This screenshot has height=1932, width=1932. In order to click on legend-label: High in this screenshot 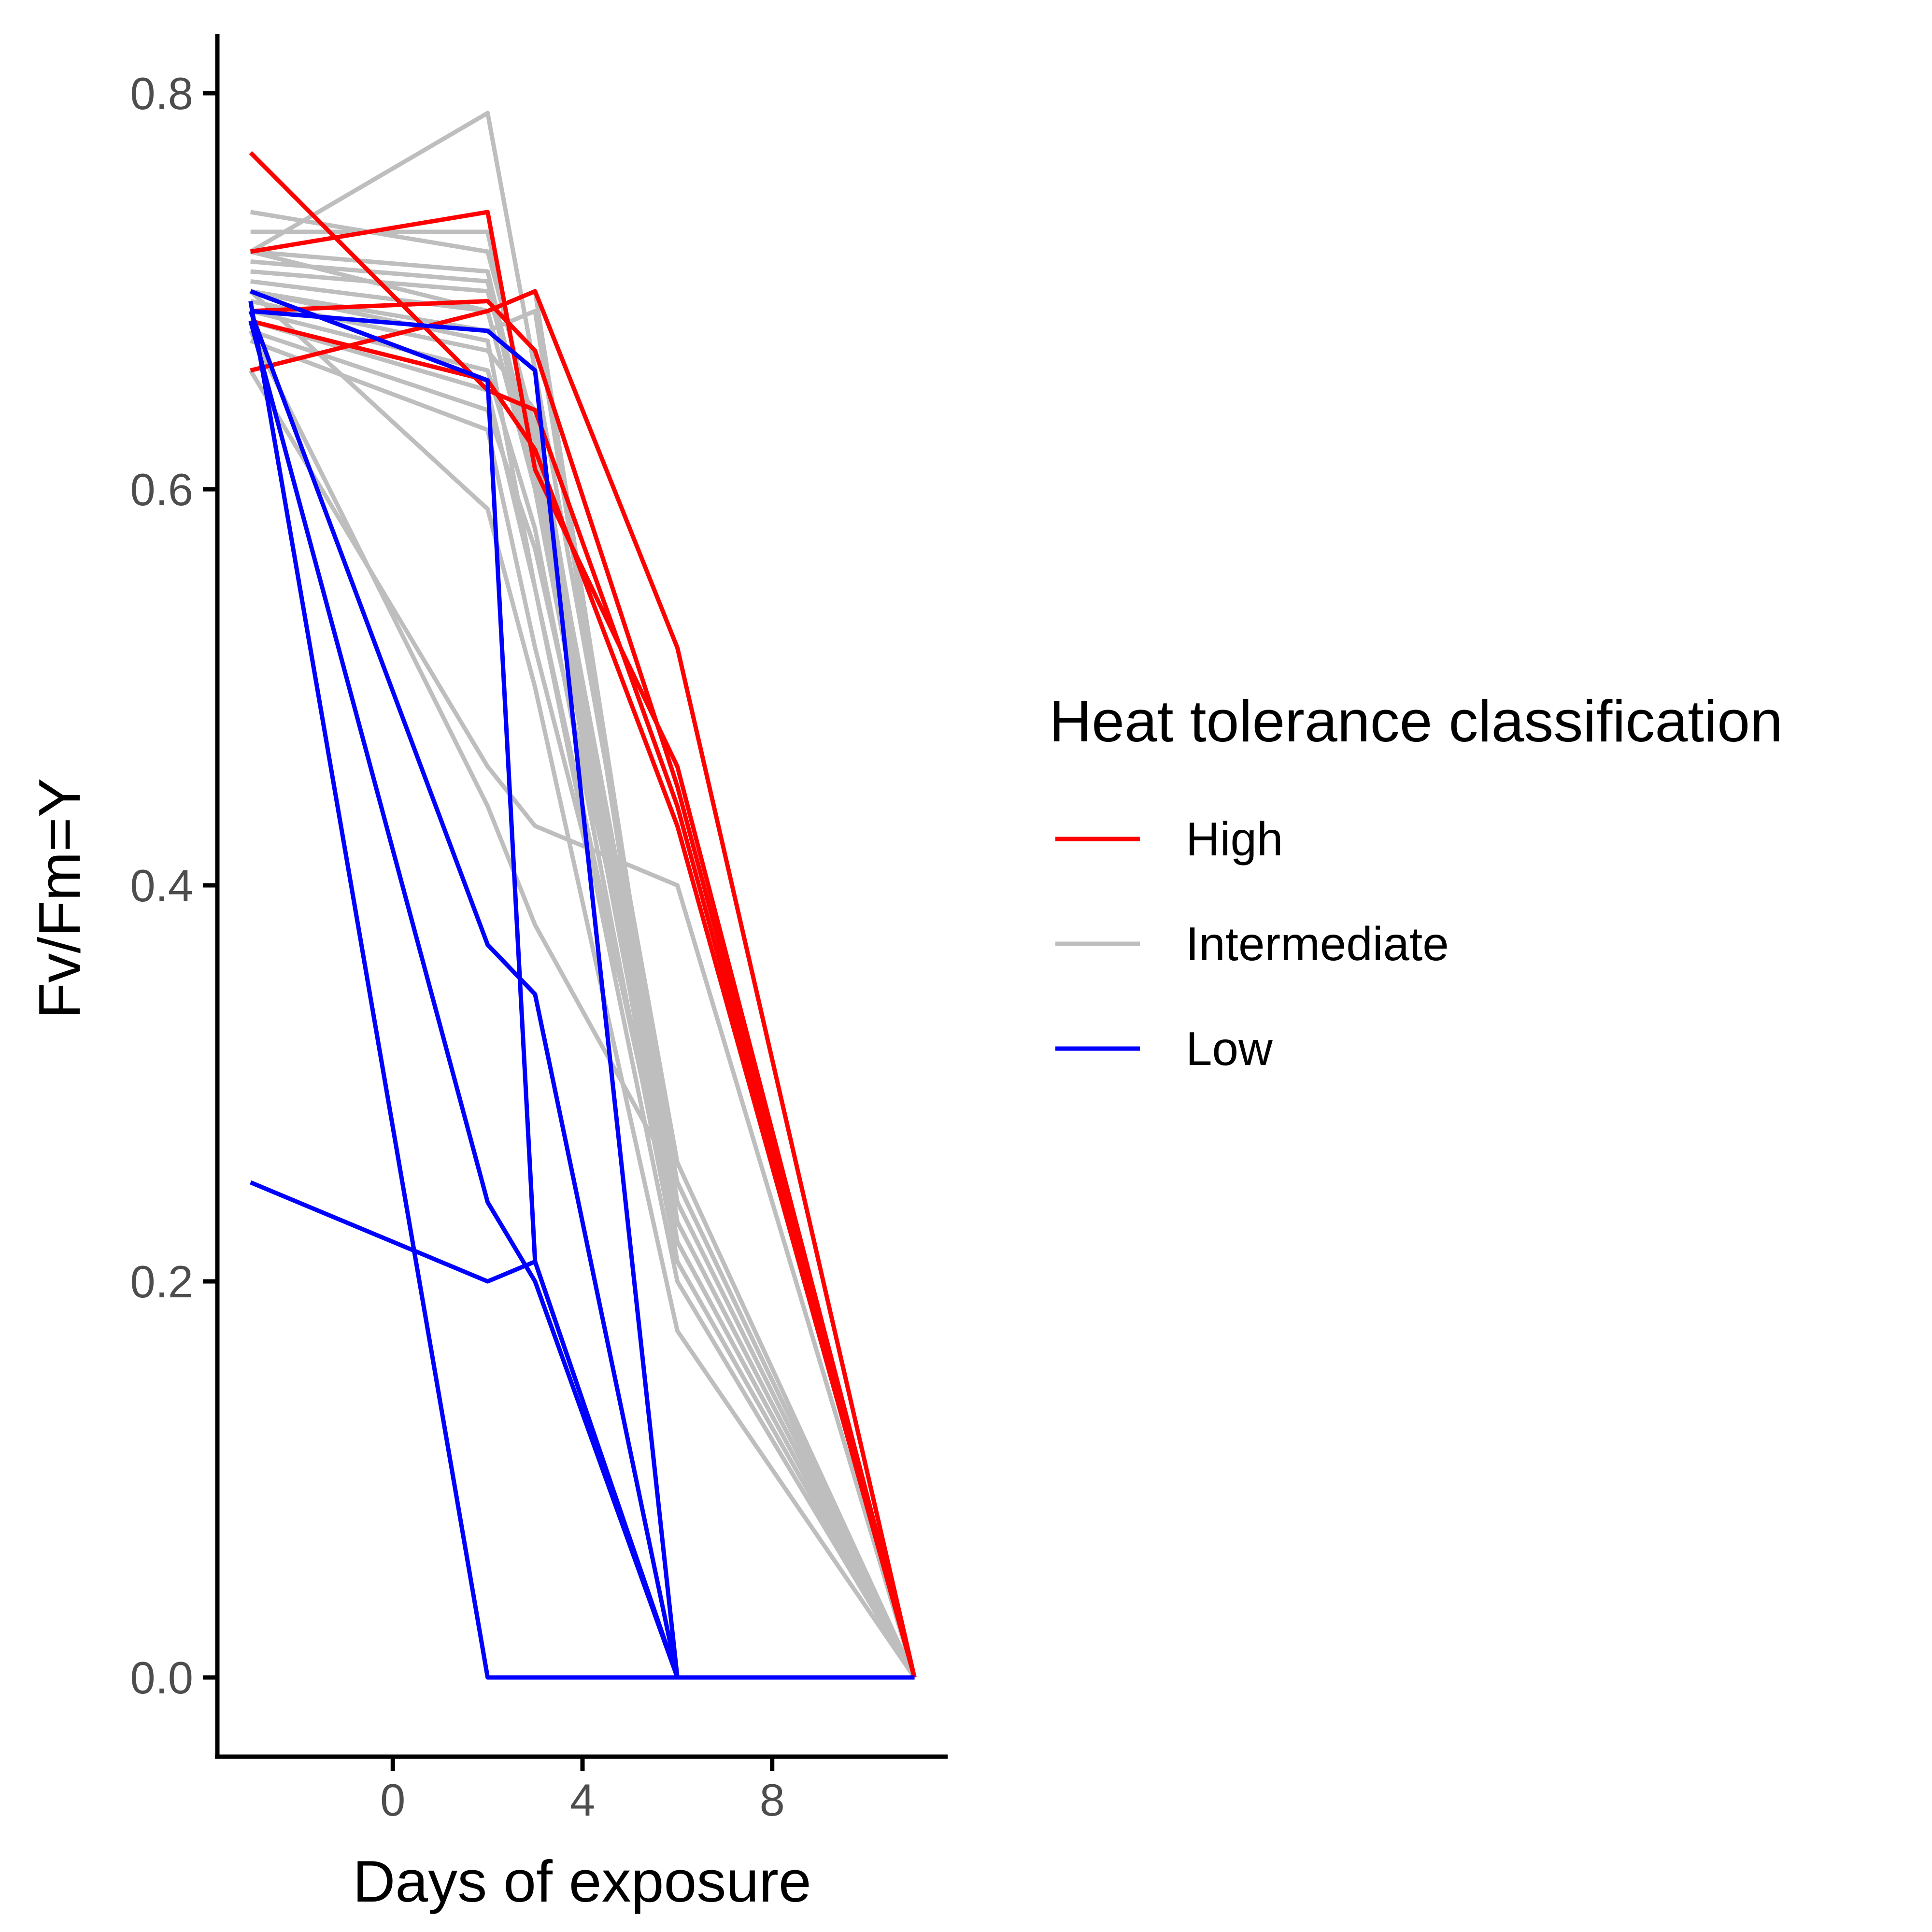, I will do `click(1234, 839)`.